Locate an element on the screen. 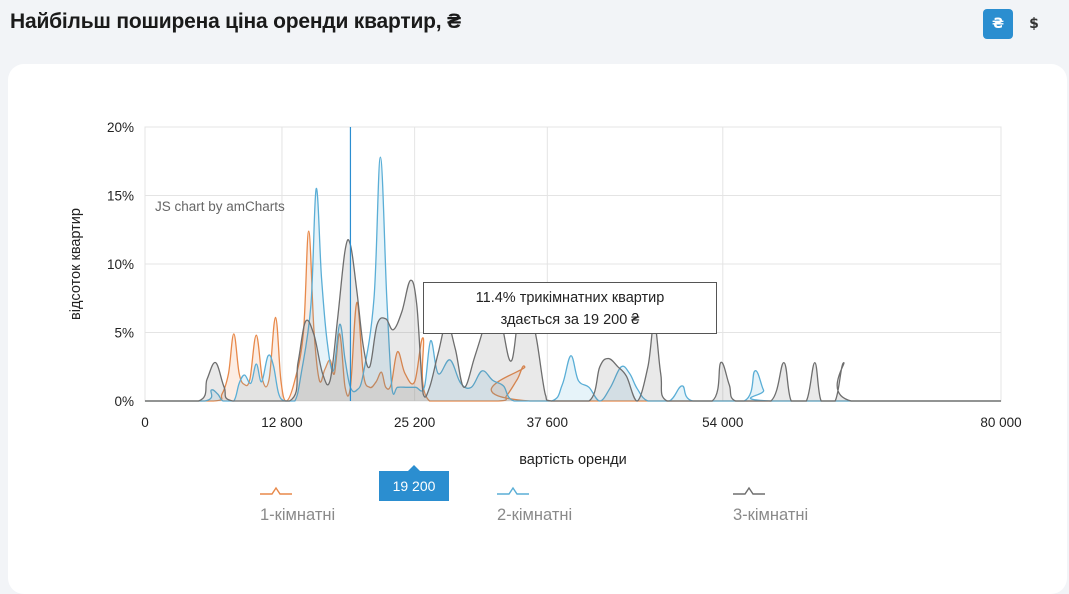  x-tick-label: 80 000 is located at coordinates (1000, 422).